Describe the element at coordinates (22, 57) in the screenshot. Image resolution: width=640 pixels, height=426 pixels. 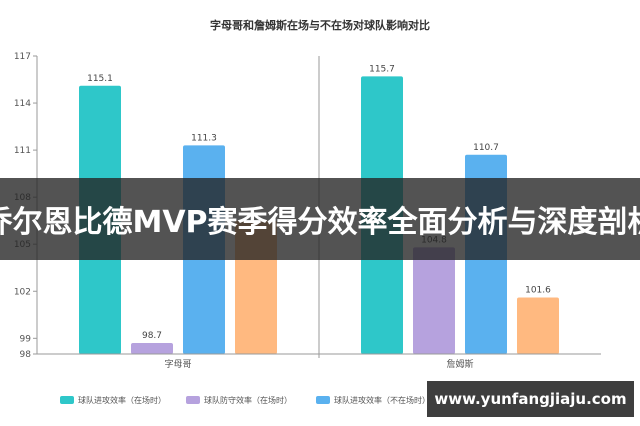
I see `y-tick-label: 117` at that location.